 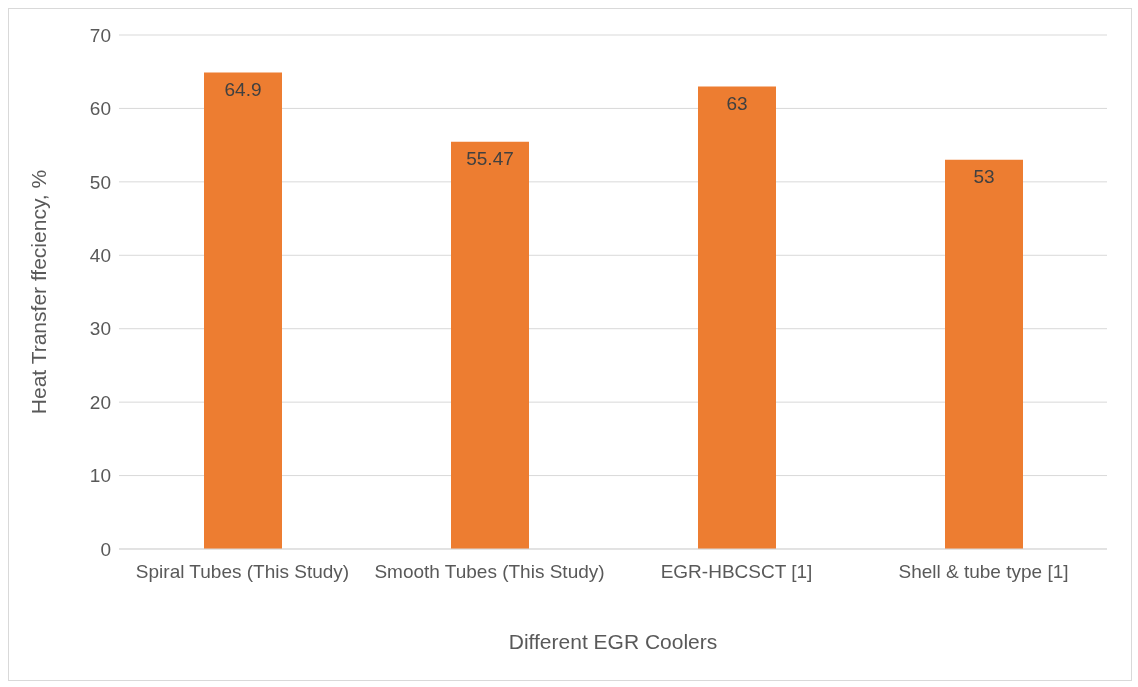 I want to click on data-label: 64.9, so click(x=243, y=89).